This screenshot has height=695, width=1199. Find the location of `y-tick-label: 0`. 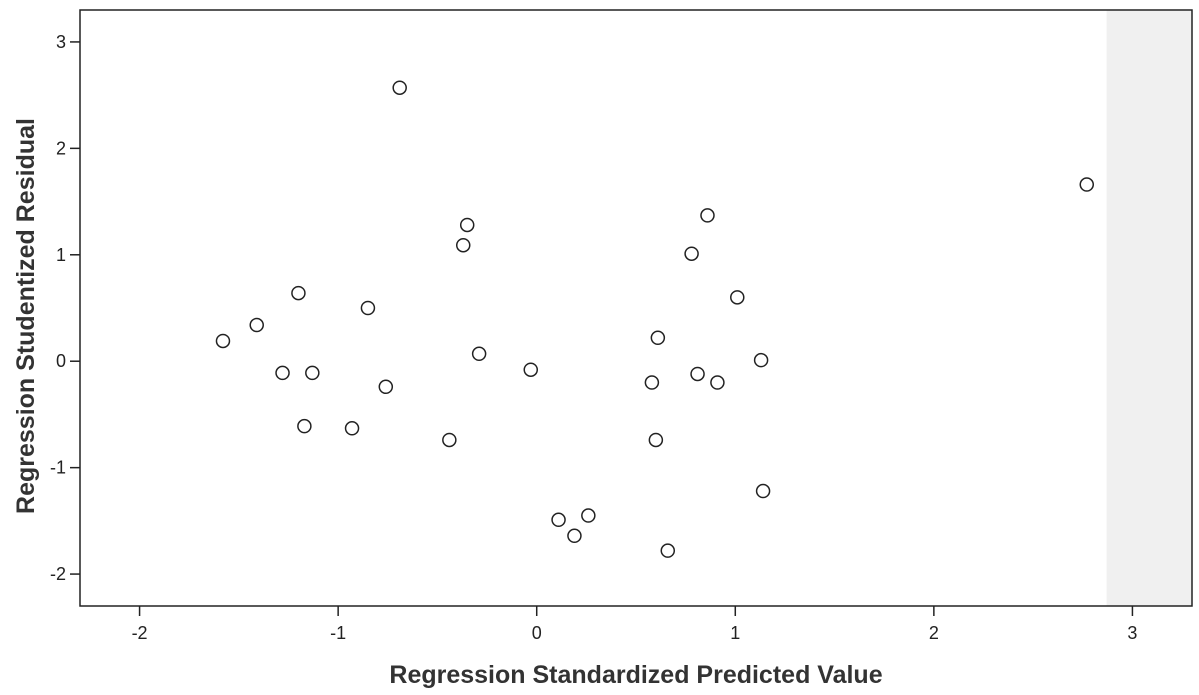

y-tick-label: 0 is located at coordinates (61, 361).